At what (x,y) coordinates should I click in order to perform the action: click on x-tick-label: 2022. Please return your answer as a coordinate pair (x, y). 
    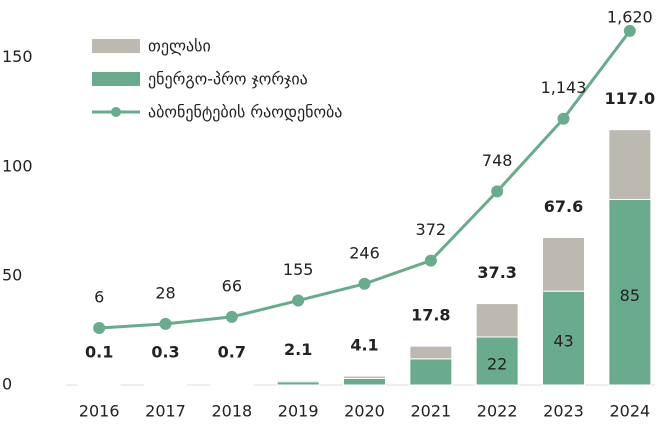
    Looking at the image, I should click on (497, 411).